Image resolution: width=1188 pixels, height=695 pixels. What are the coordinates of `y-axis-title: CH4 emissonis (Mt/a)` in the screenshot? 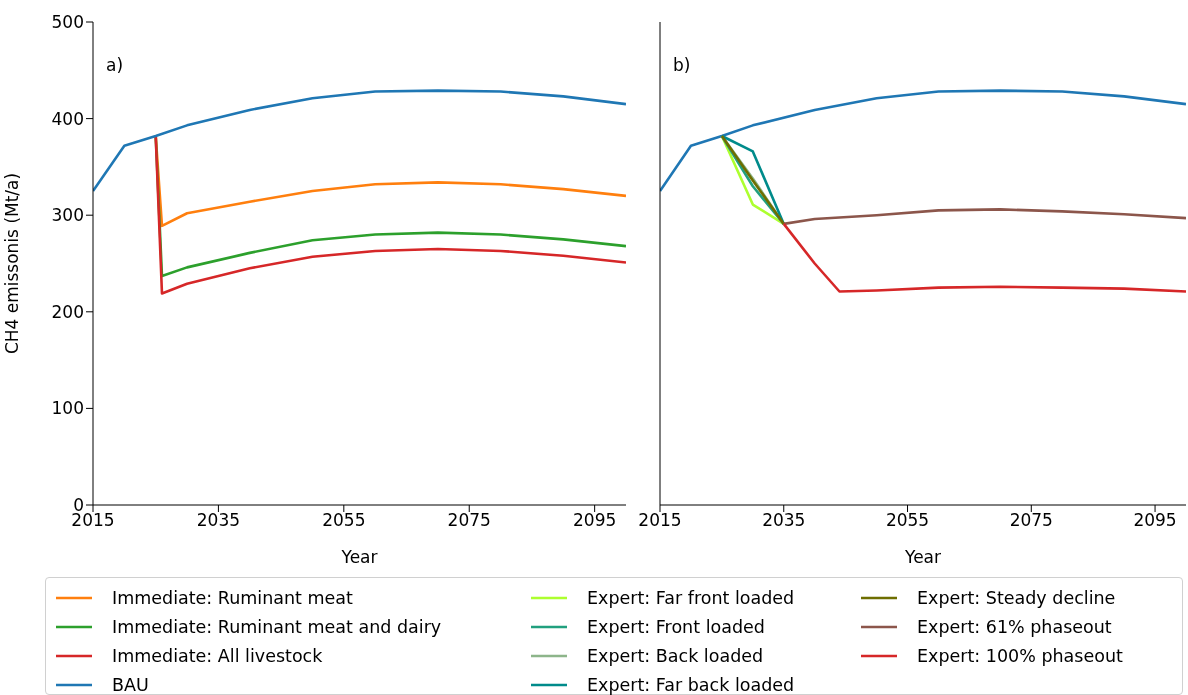 It's located at (12, 263).